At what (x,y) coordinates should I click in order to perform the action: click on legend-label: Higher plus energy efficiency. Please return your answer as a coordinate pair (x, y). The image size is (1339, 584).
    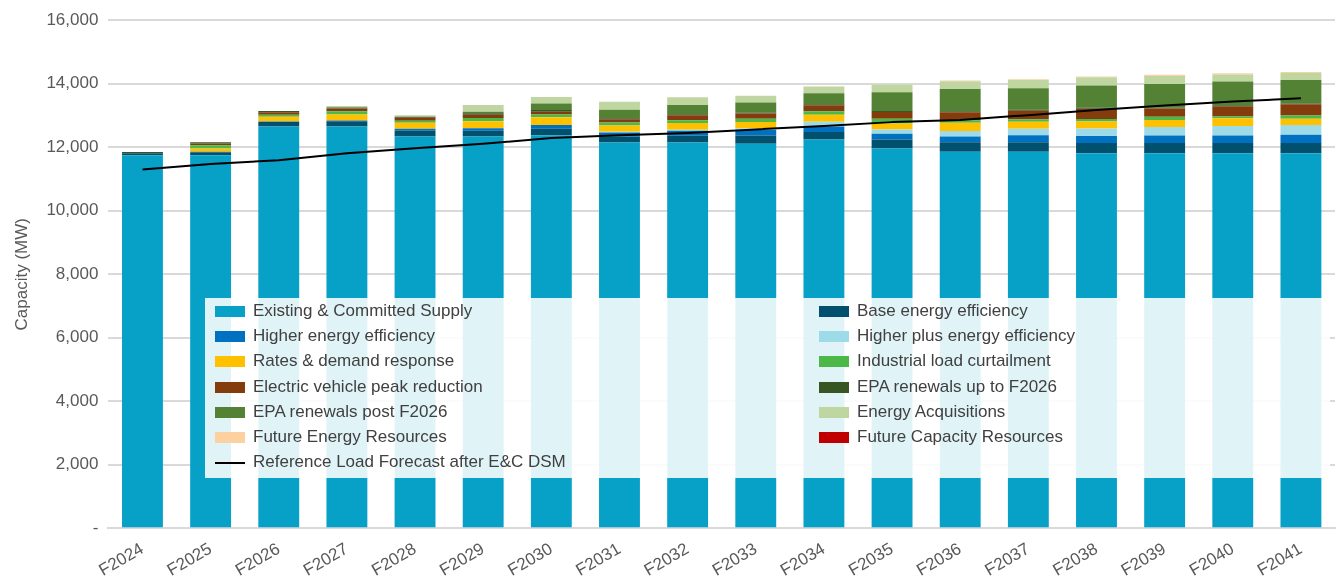
    Looking at the image, I should click on (965, 336).